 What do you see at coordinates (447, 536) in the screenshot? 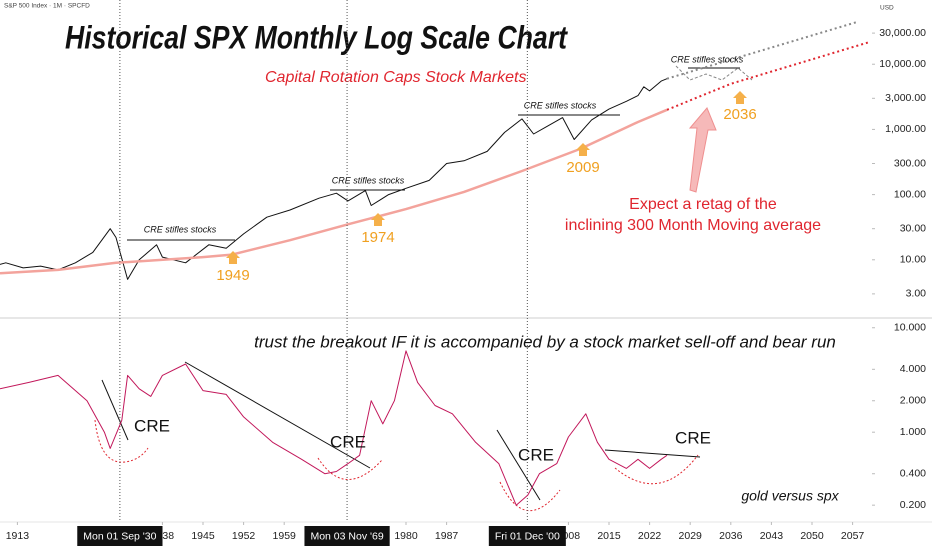
I see `x-tick-label: 1987` at bounding box center [447, 536].